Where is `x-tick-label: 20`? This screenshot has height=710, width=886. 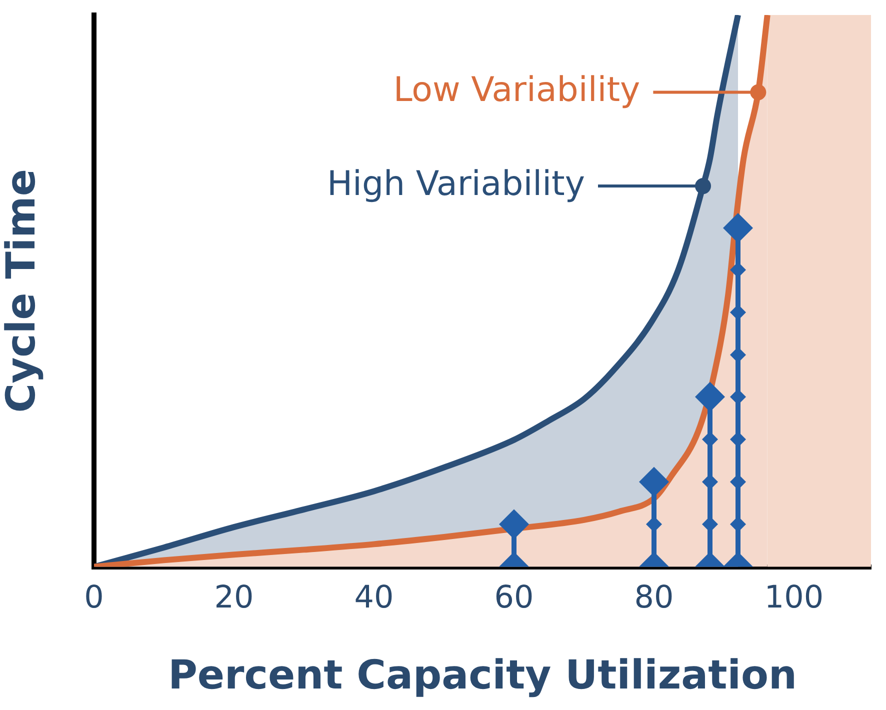
x-tick-label: 20 is located at coordinates (234, 597).